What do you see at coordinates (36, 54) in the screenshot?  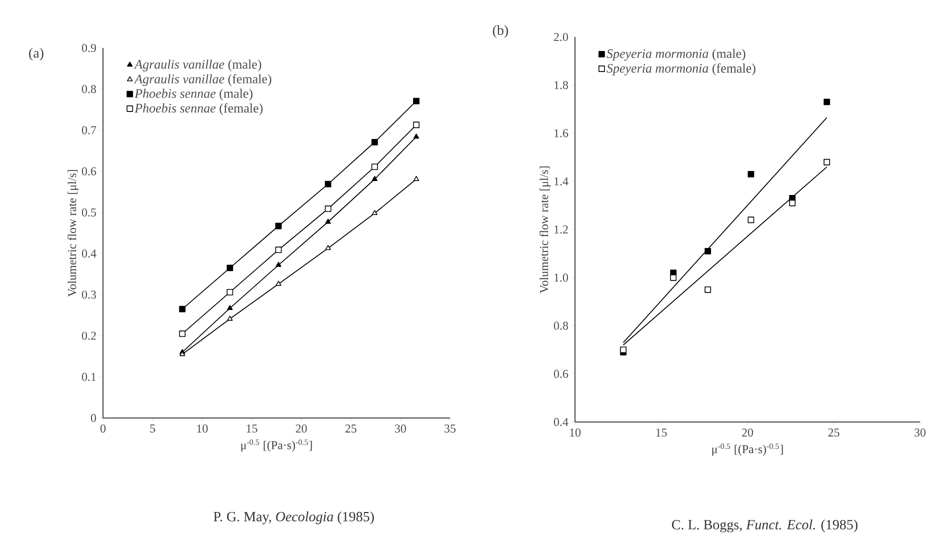 I see `chart-title: (a)` at bounding box center [36, 54].